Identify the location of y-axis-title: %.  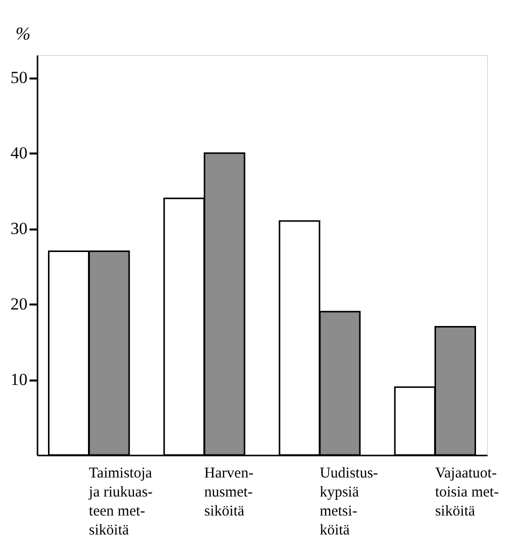
(23, 34).